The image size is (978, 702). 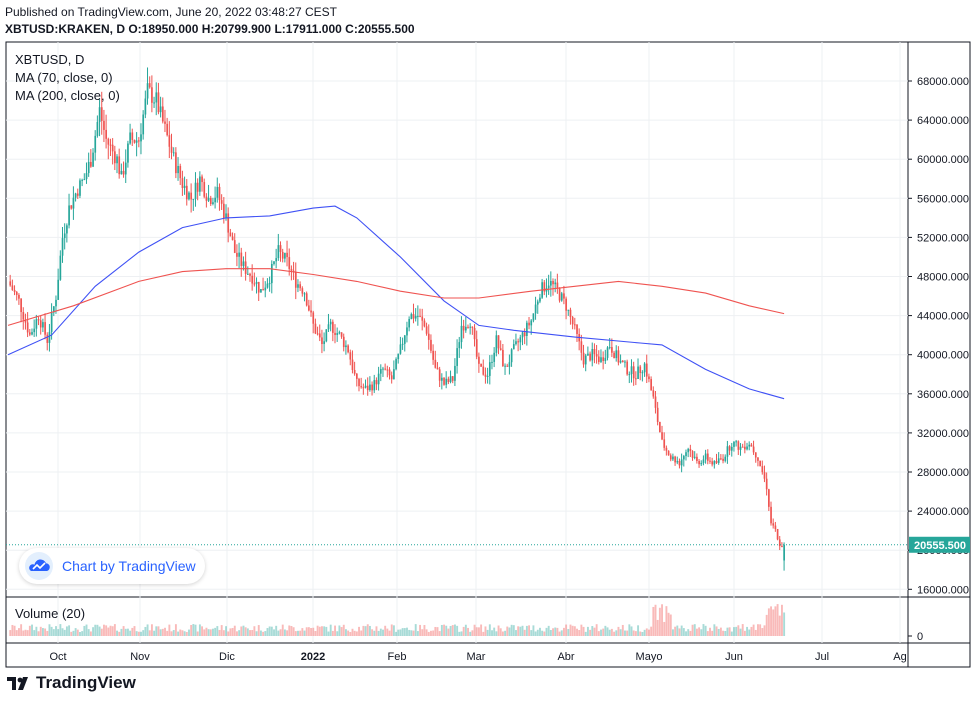 What do you see at coordinates (67, 95) in the screenshot?
I see `legend-ma200: MA (200, close, 0)` at bounding box center [67, 95].